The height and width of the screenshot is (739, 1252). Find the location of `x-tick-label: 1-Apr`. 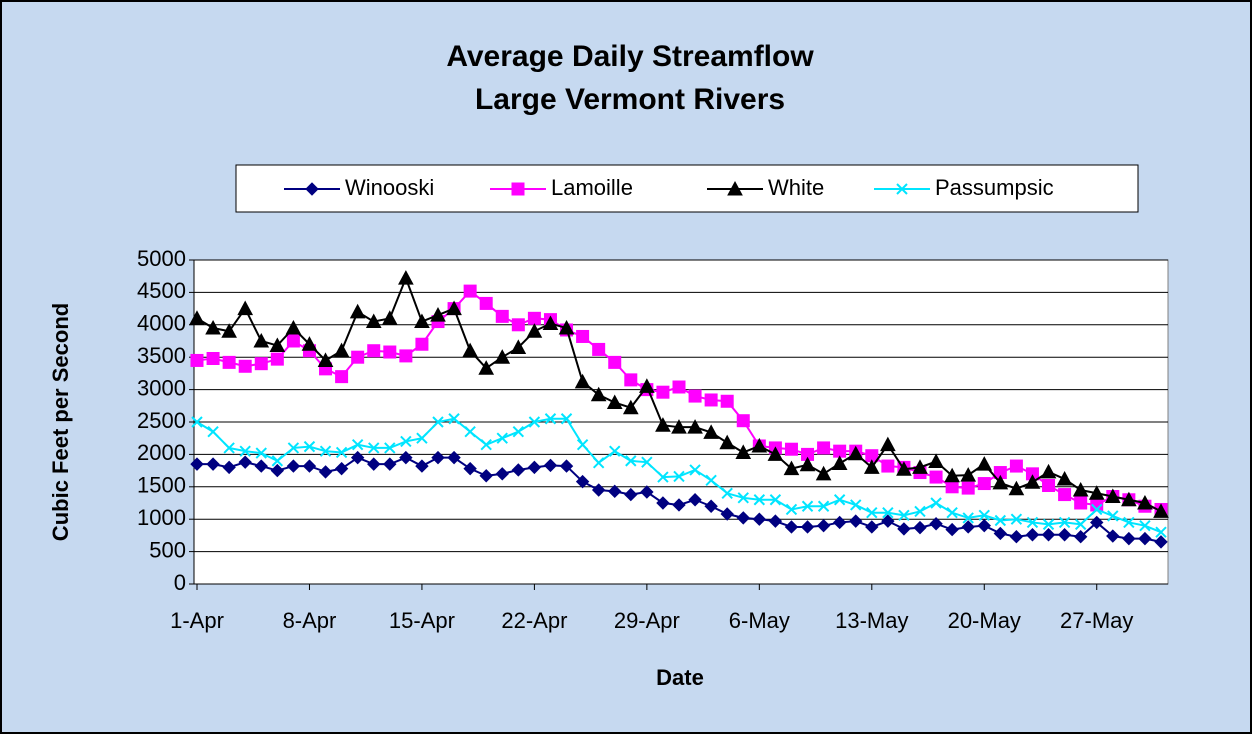

x-tick-label: 1-Apr is located at coordinates (197, 620).